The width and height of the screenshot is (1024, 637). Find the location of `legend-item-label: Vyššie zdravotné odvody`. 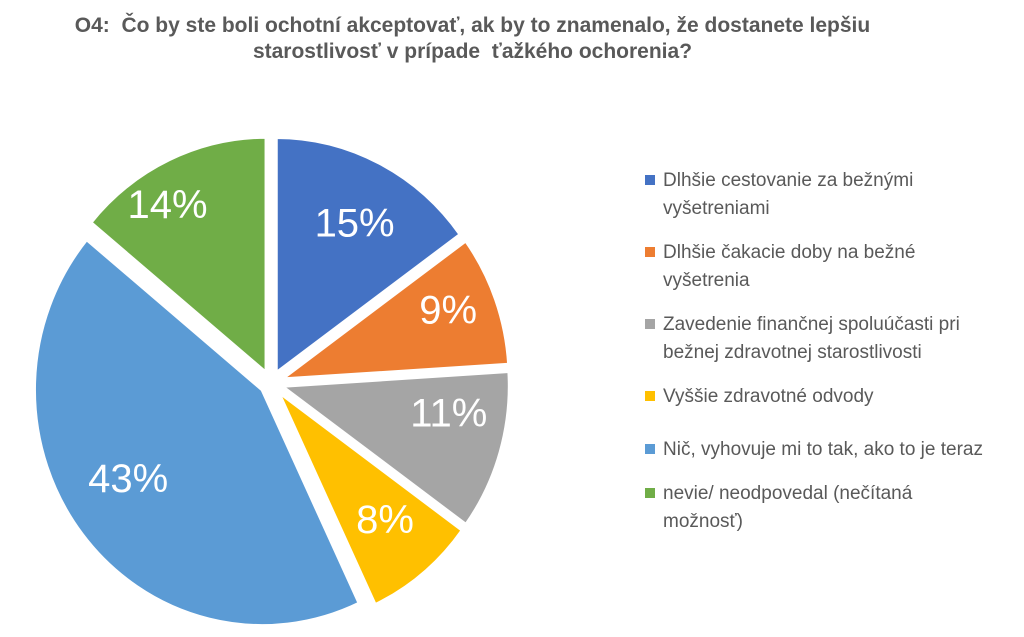

legend-item-label: Vyššie zdravotné odvody is located at coordinates (768, 396).